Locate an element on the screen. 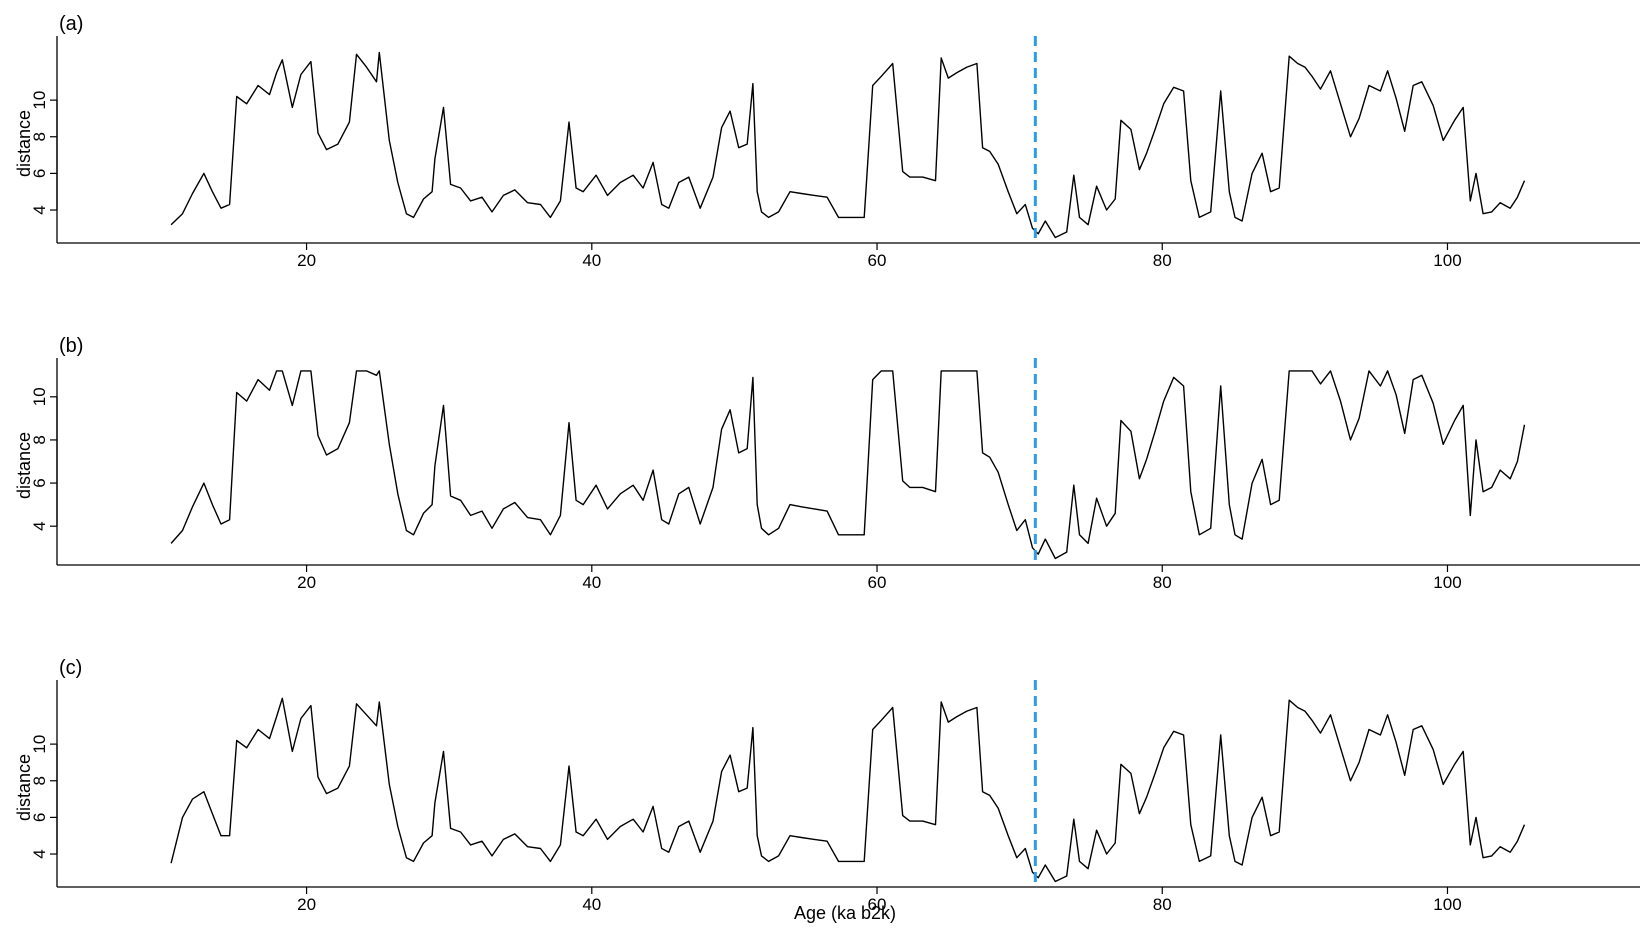 Image resolution: width=1643 pixels, height=937 pixels. panel-label: (c) is located at coordinates (70, 668).